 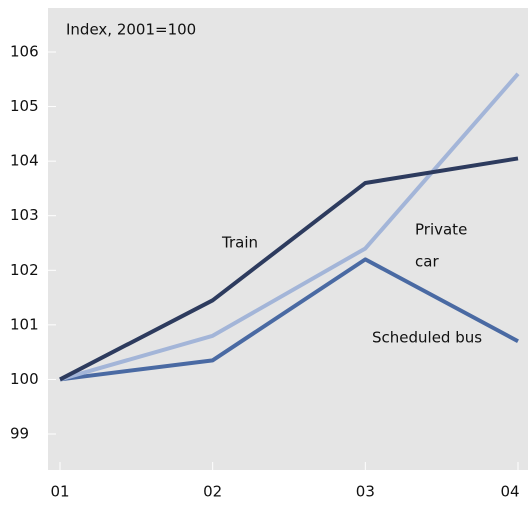 I want to click on y-tick-label: 99, so click(x=19, y=434).